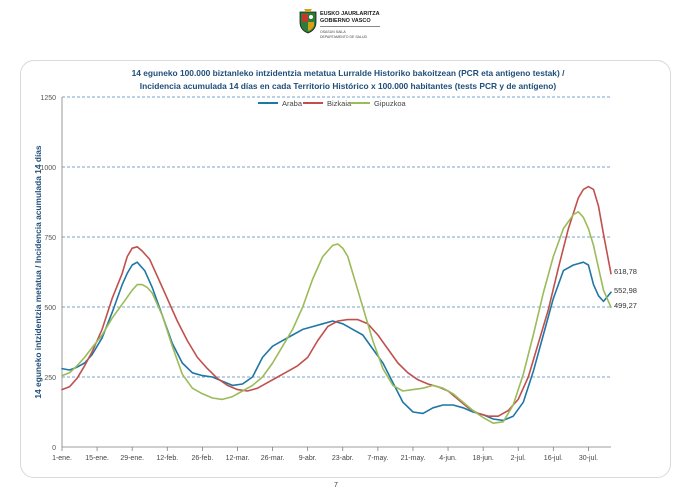 Image resolution: width=696 pixels, height=501 pixels. What do you see at coordinates (345, 21) in the screenshot?
I see `org-name-spanish: GOBIERNO VASCO` at bounding box center [345, 21].